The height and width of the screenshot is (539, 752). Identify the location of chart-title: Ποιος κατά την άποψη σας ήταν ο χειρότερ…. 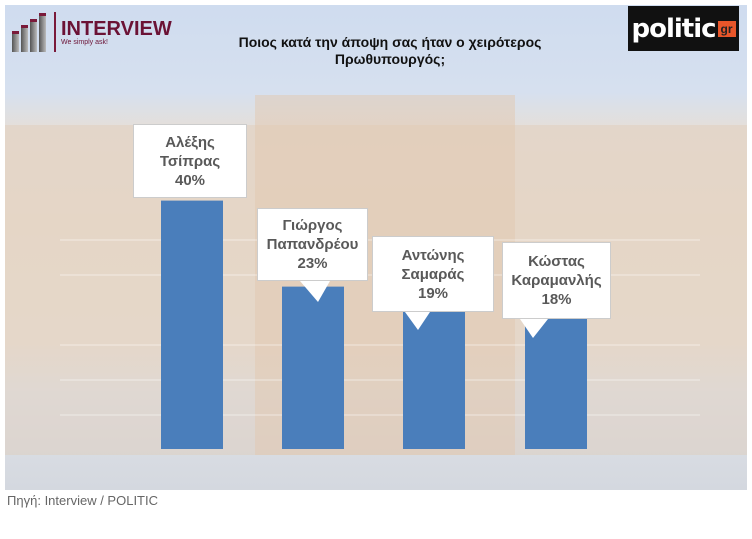
(390, 50).